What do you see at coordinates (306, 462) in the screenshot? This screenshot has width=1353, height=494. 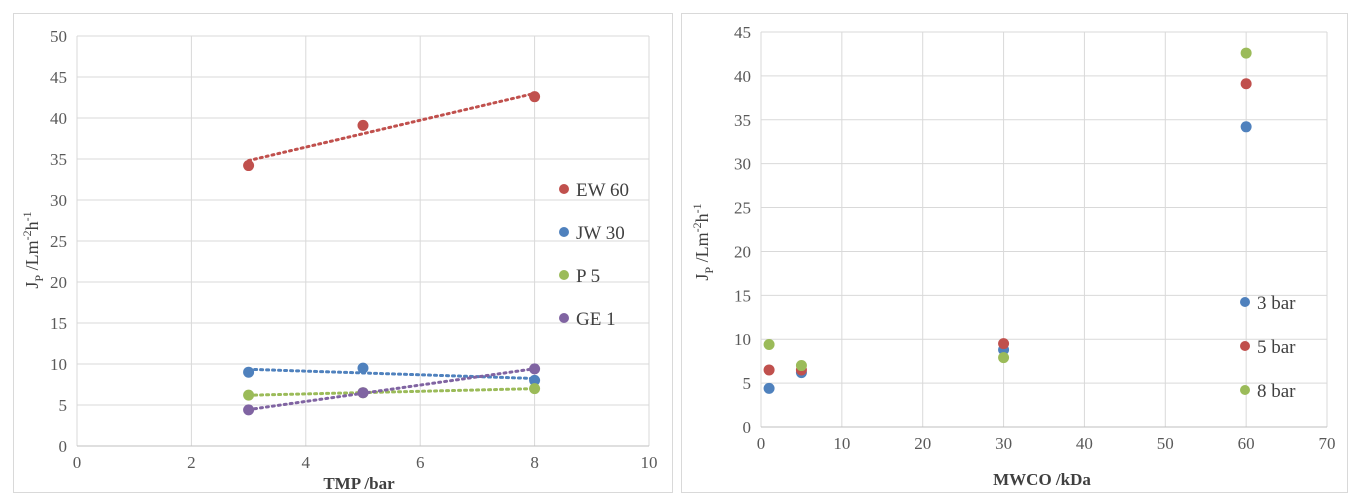 I see `x-tick-label: 4` at bounding box center [306, 462].